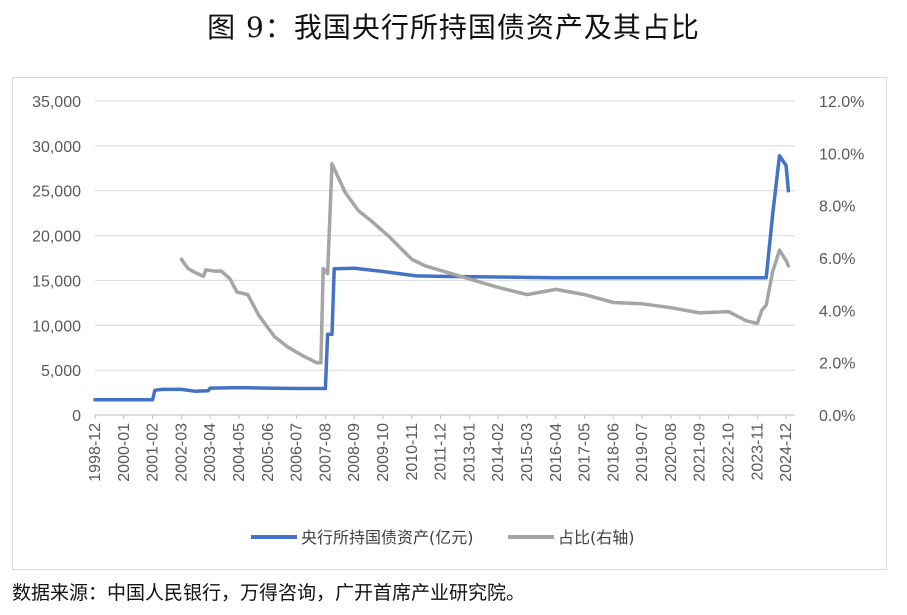 The height and width of the screenshot is (615, 907). Describe the element at coordinates (469, 452) in the screenshot. I see `x-axis-tick-label: 2013-01` at that location.